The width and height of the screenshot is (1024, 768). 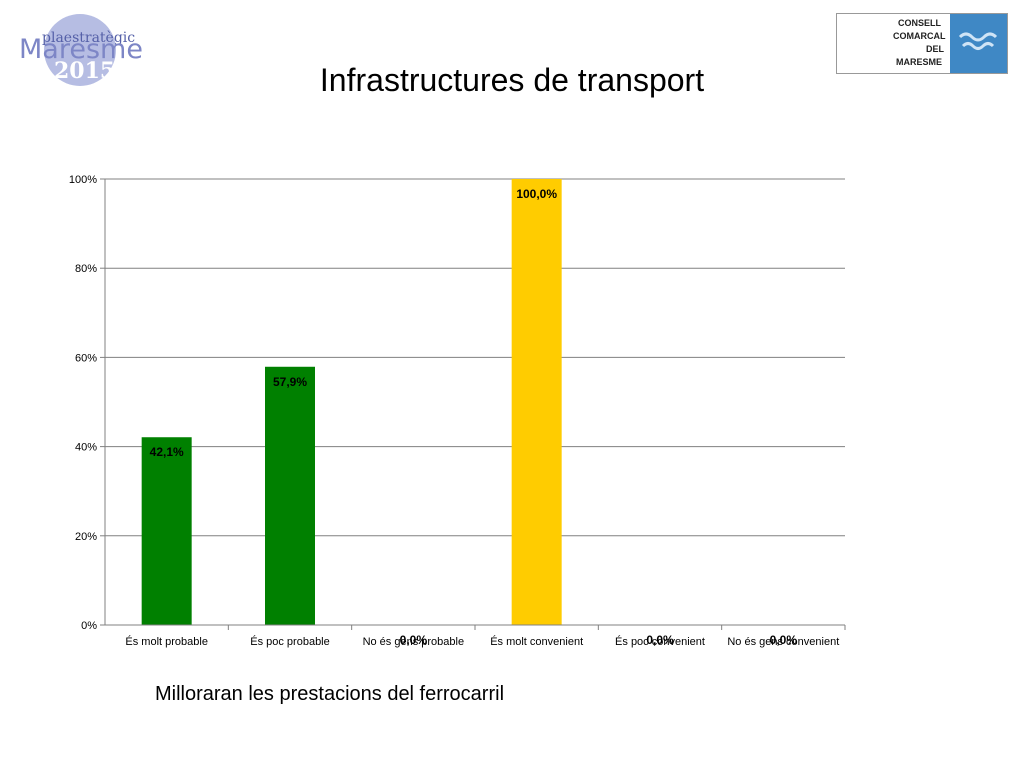 I want to click on y-tick-label: 100%, so click(x=83, y=180).